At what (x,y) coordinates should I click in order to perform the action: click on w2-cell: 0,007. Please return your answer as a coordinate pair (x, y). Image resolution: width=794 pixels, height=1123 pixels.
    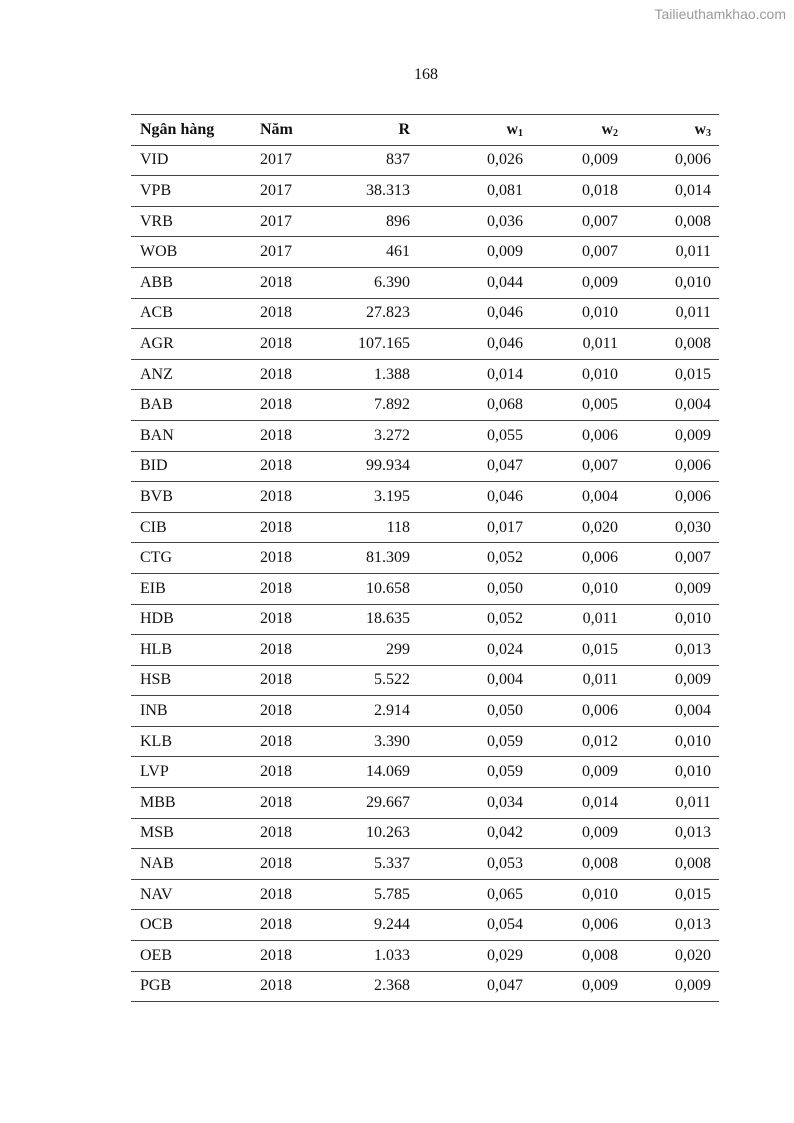
    Looking at the image, I should click on (570, 222).